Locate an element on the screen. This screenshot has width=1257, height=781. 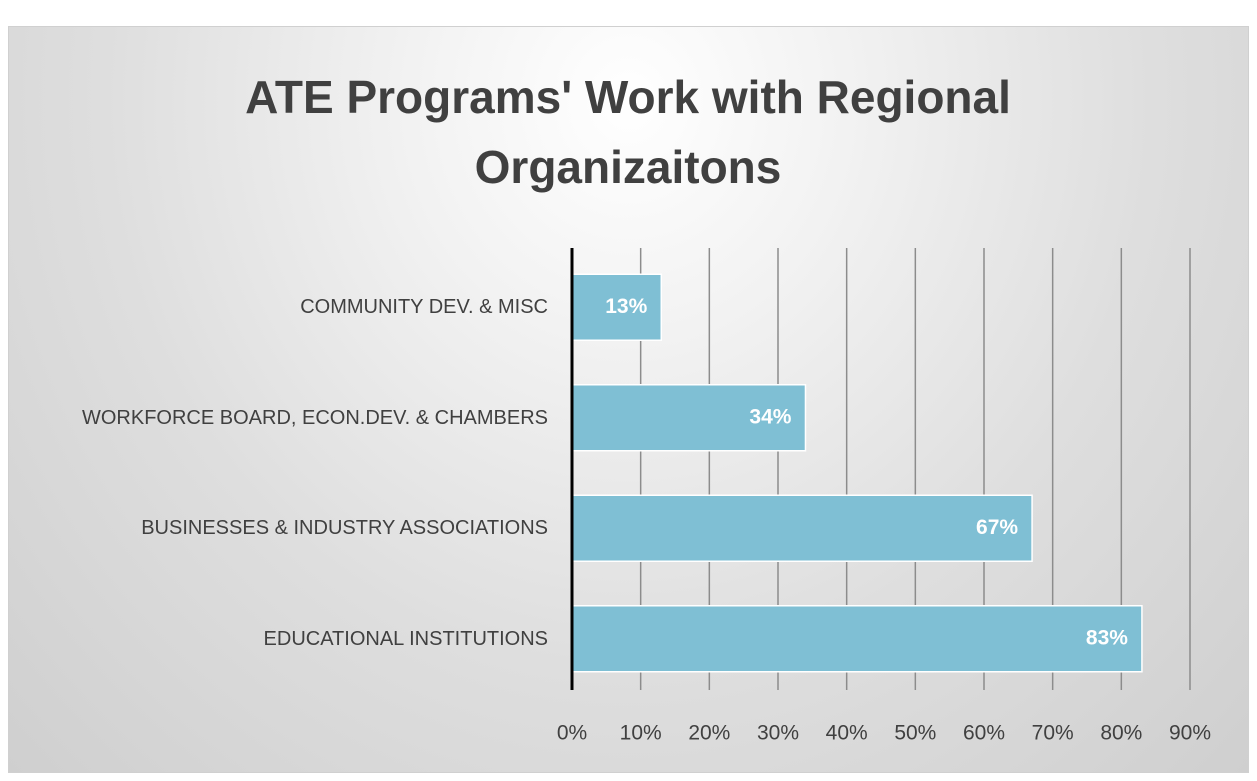
x-tick-label: 30% is located at coordinates (778, 733).